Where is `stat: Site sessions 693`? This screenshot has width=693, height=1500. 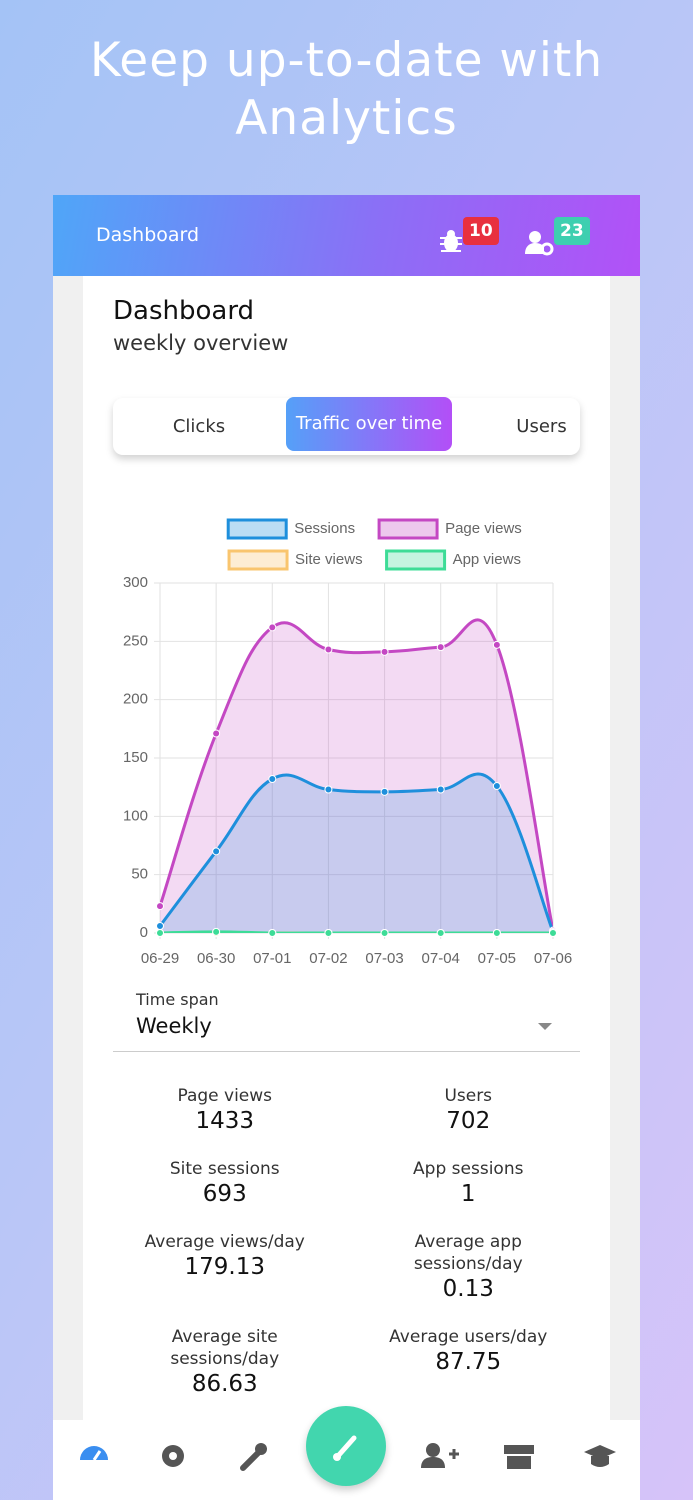
stat: Site sessions 693 is located at coordinates (225, 1183).